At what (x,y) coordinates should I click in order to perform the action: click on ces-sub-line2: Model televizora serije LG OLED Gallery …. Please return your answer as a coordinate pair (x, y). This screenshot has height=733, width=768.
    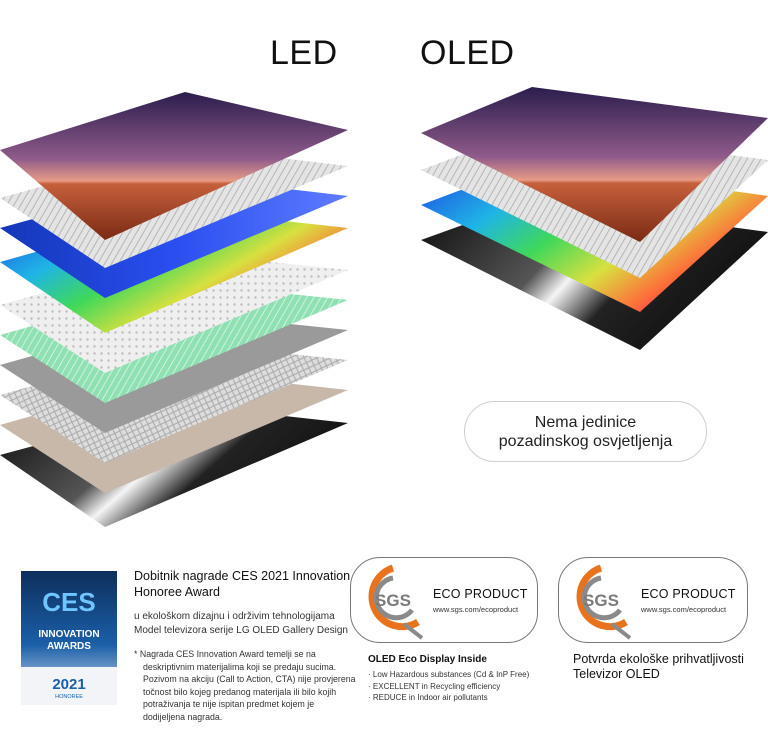
    Looking at the image, I should click on (241, 630).